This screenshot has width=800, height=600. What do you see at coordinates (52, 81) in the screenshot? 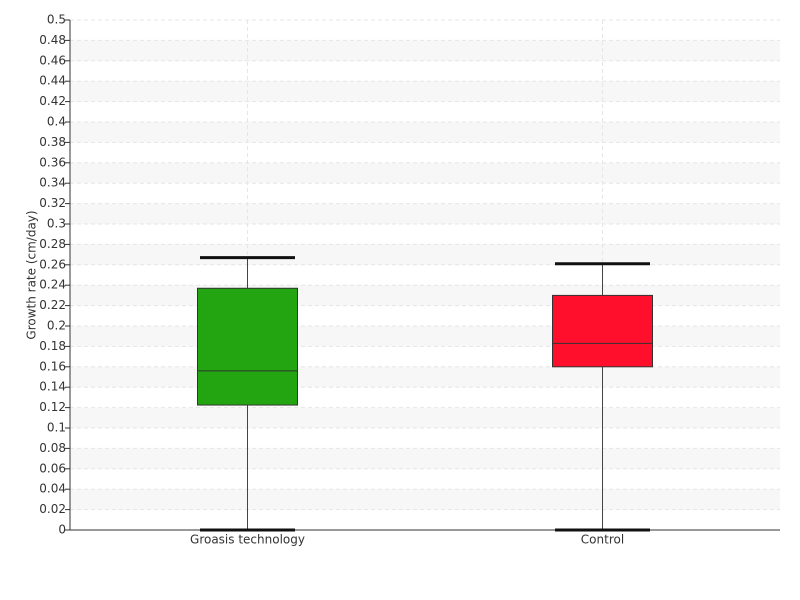
I see `y-tick-label: 0.44` at bounding box center [52, 81].